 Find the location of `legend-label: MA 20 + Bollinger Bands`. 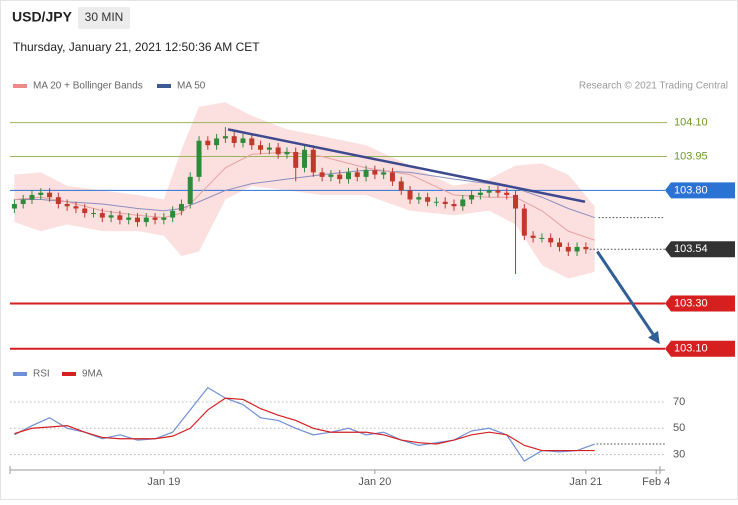

legend-label: MA 20 + Bollinger Bands is located at coordinates (88, 86).